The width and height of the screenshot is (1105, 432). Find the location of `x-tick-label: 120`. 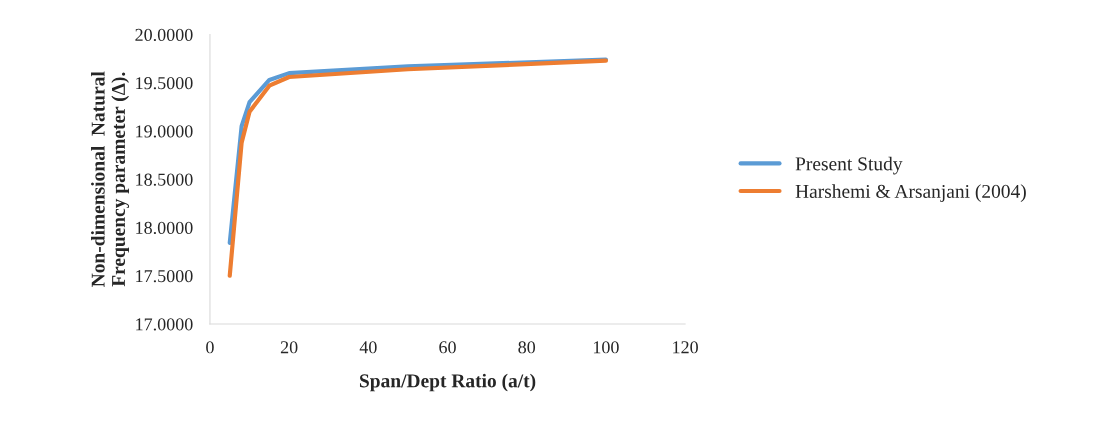

x-tick-label: 120 is located at coordinates (685, 347).